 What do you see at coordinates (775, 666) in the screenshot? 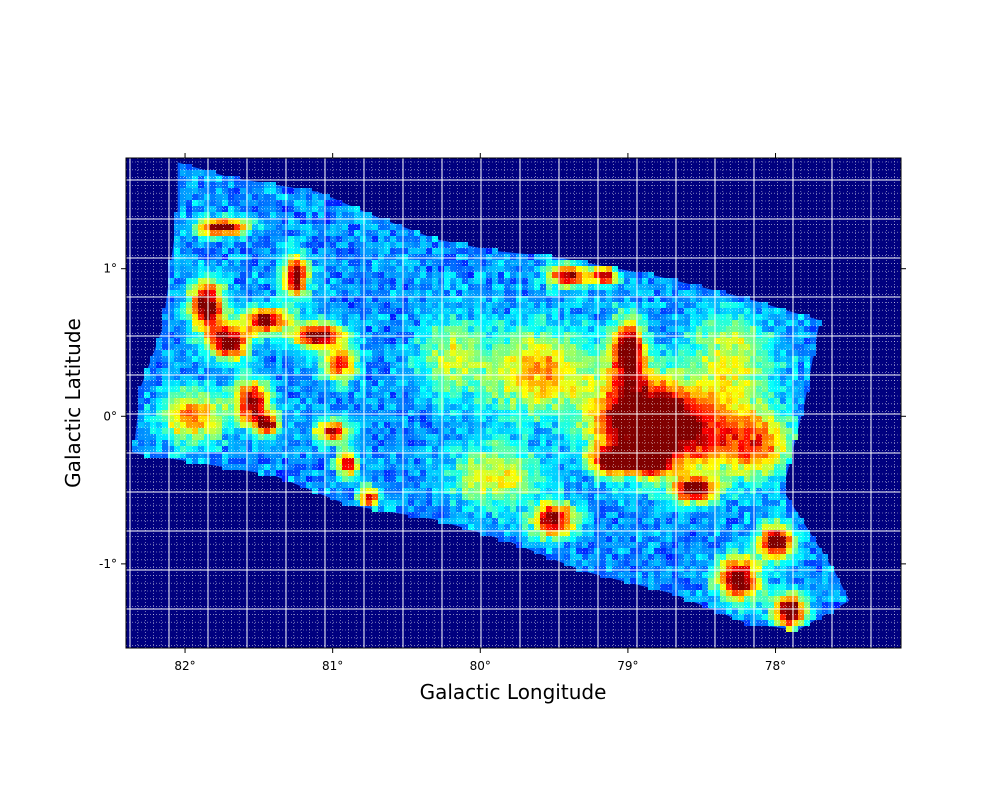
I see `x-tick-label: 78°` at bounding box center [775, 666].